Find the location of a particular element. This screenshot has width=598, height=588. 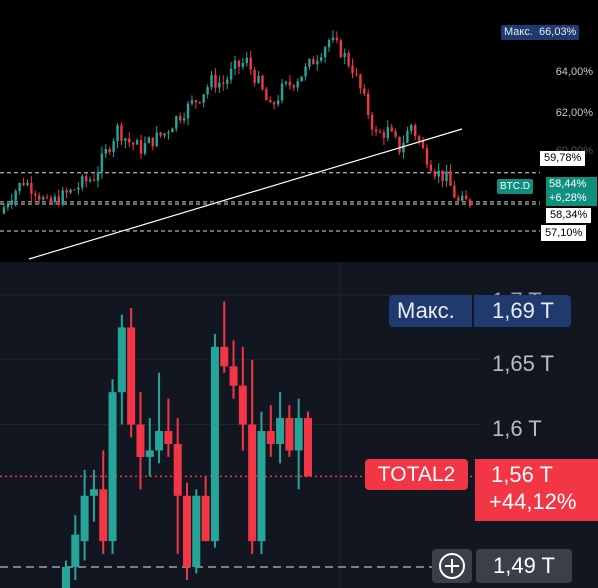

bottom-max-badge: Макс. 1,69 T is located at coordinates (480, 311).